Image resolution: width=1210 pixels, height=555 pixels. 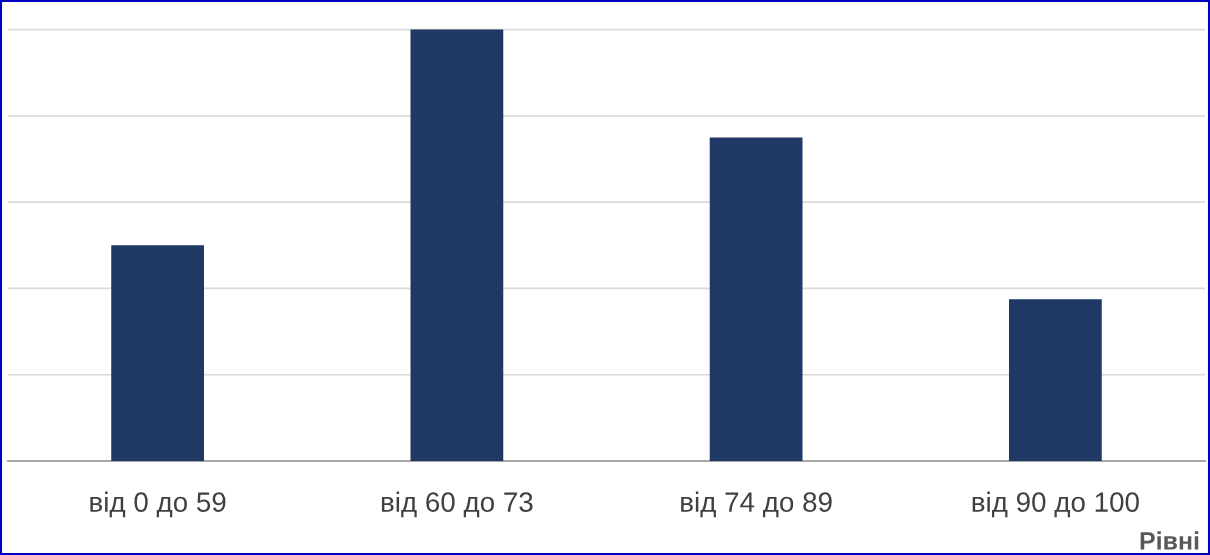 What do you see at coordinates (1055, 504) in the screenshot?
I see `x-tick-label: від 90 до 100` at bounding box center [1055, 504].